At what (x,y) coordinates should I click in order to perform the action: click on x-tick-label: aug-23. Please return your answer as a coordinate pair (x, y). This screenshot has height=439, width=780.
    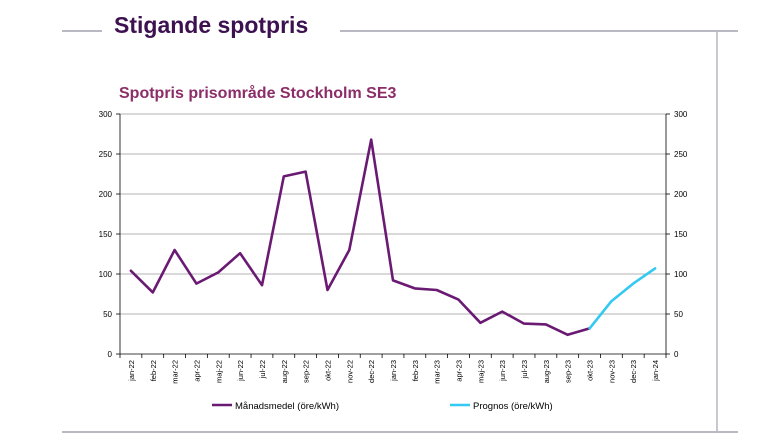
    Looking at the image, I should click on (546, 371).